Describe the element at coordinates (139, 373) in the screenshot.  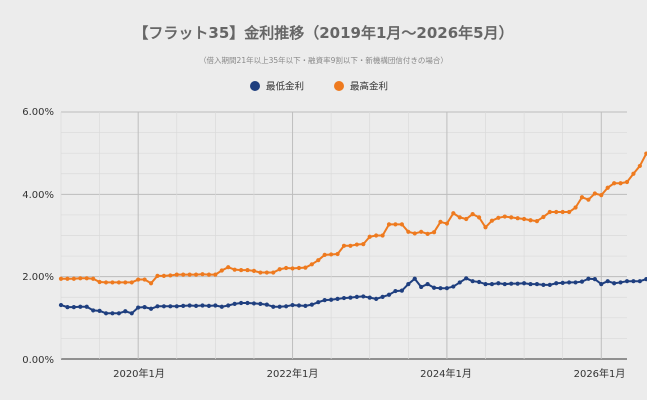
I see `x-tick-label: 2020年1月` at that location.